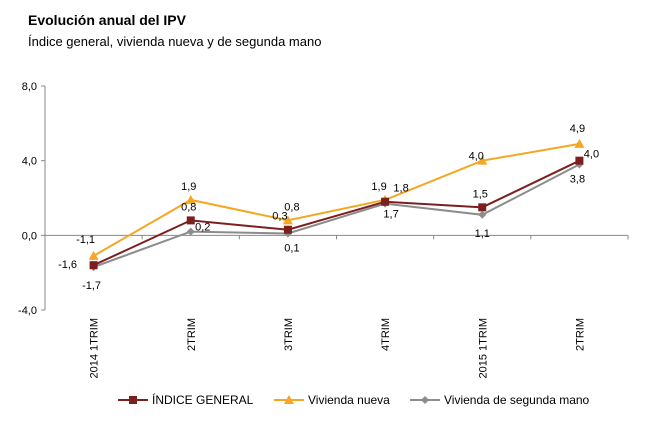 The height and width of the screenshot is (429, 665). What do you see at coordinates (202, 228) in the screenshot?
I see `data-label: 0,2` at bounding box center [202, 228].